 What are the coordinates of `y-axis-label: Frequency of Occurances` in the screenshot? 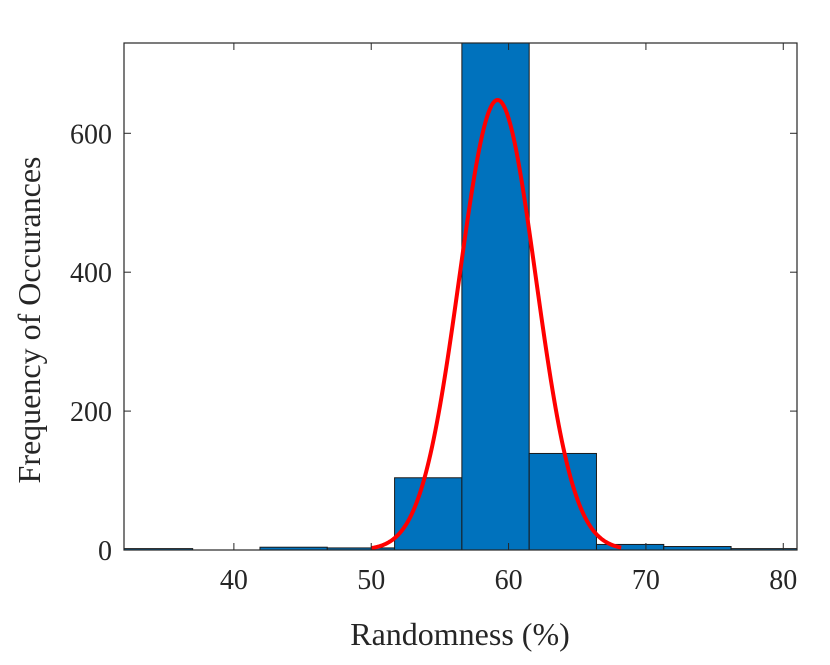 It's located at (29, 320).